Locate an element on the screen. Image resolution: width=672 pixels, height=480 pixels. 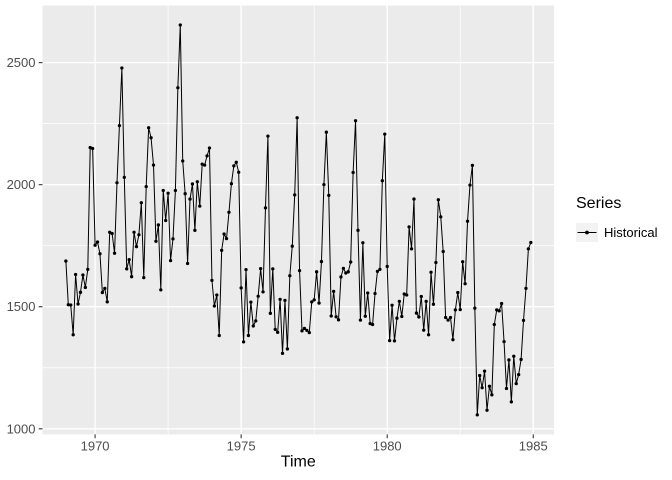
x-tick-label: 1970 is located at coordinates (95, 446).